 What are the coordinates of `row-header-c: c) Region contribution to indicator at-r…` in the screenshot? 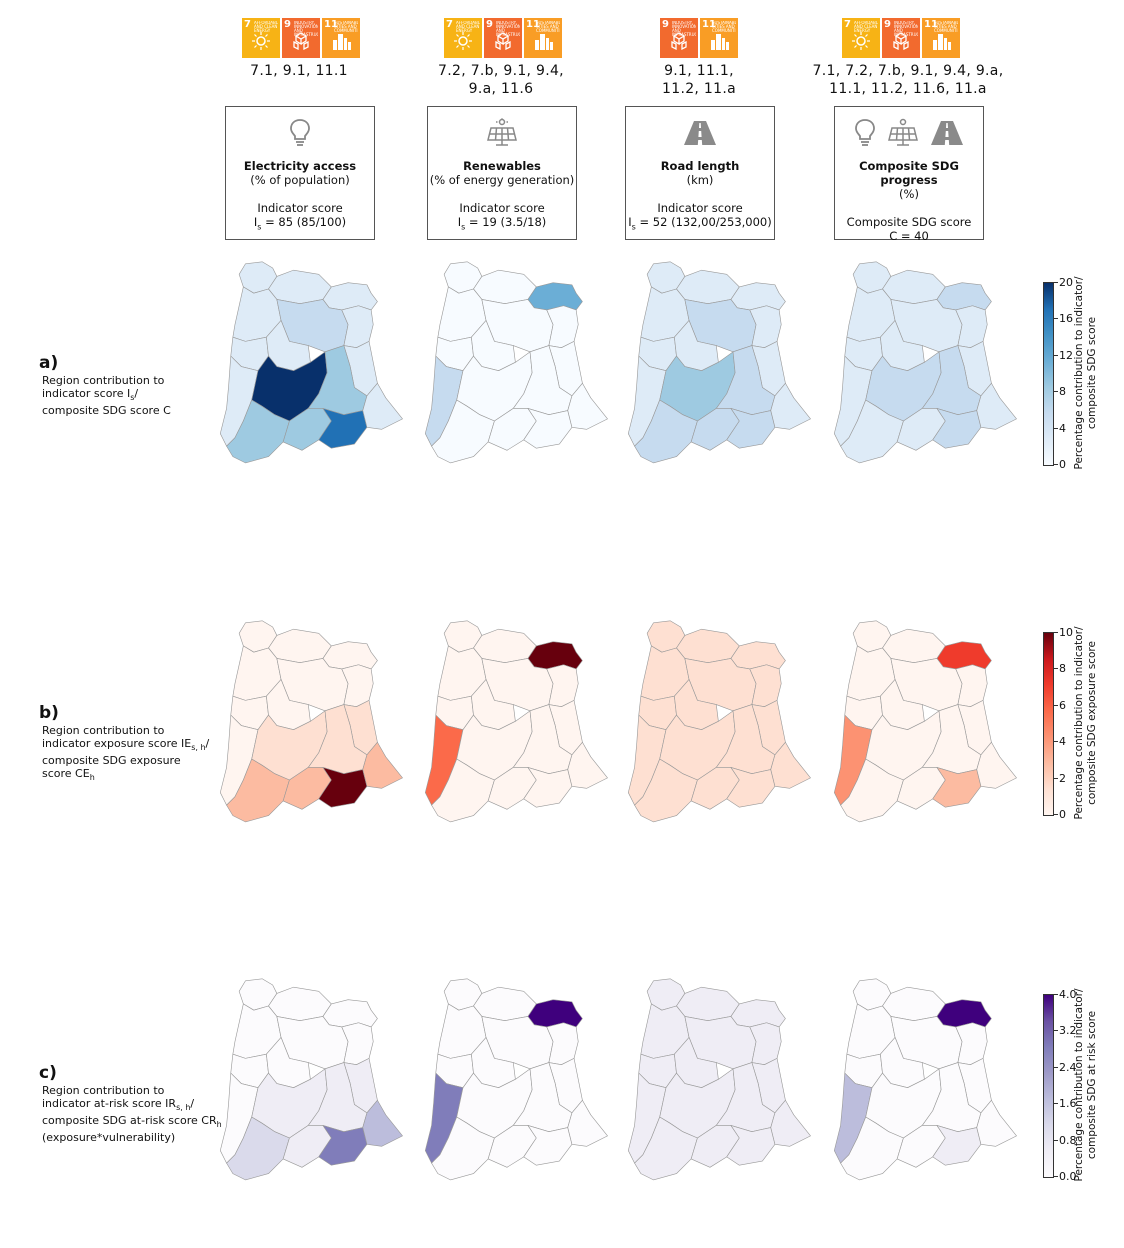 It's located at (130, 1104).